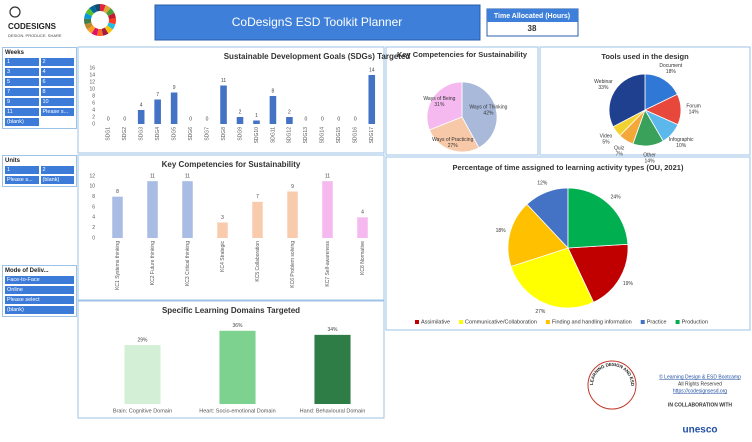 This screenshot has width=752, height=442. What do you see at coordinates (153, 263) in the screenshot?
I see `x-tick-label: KC2 Future thinking` at bounding box center [153, 263].